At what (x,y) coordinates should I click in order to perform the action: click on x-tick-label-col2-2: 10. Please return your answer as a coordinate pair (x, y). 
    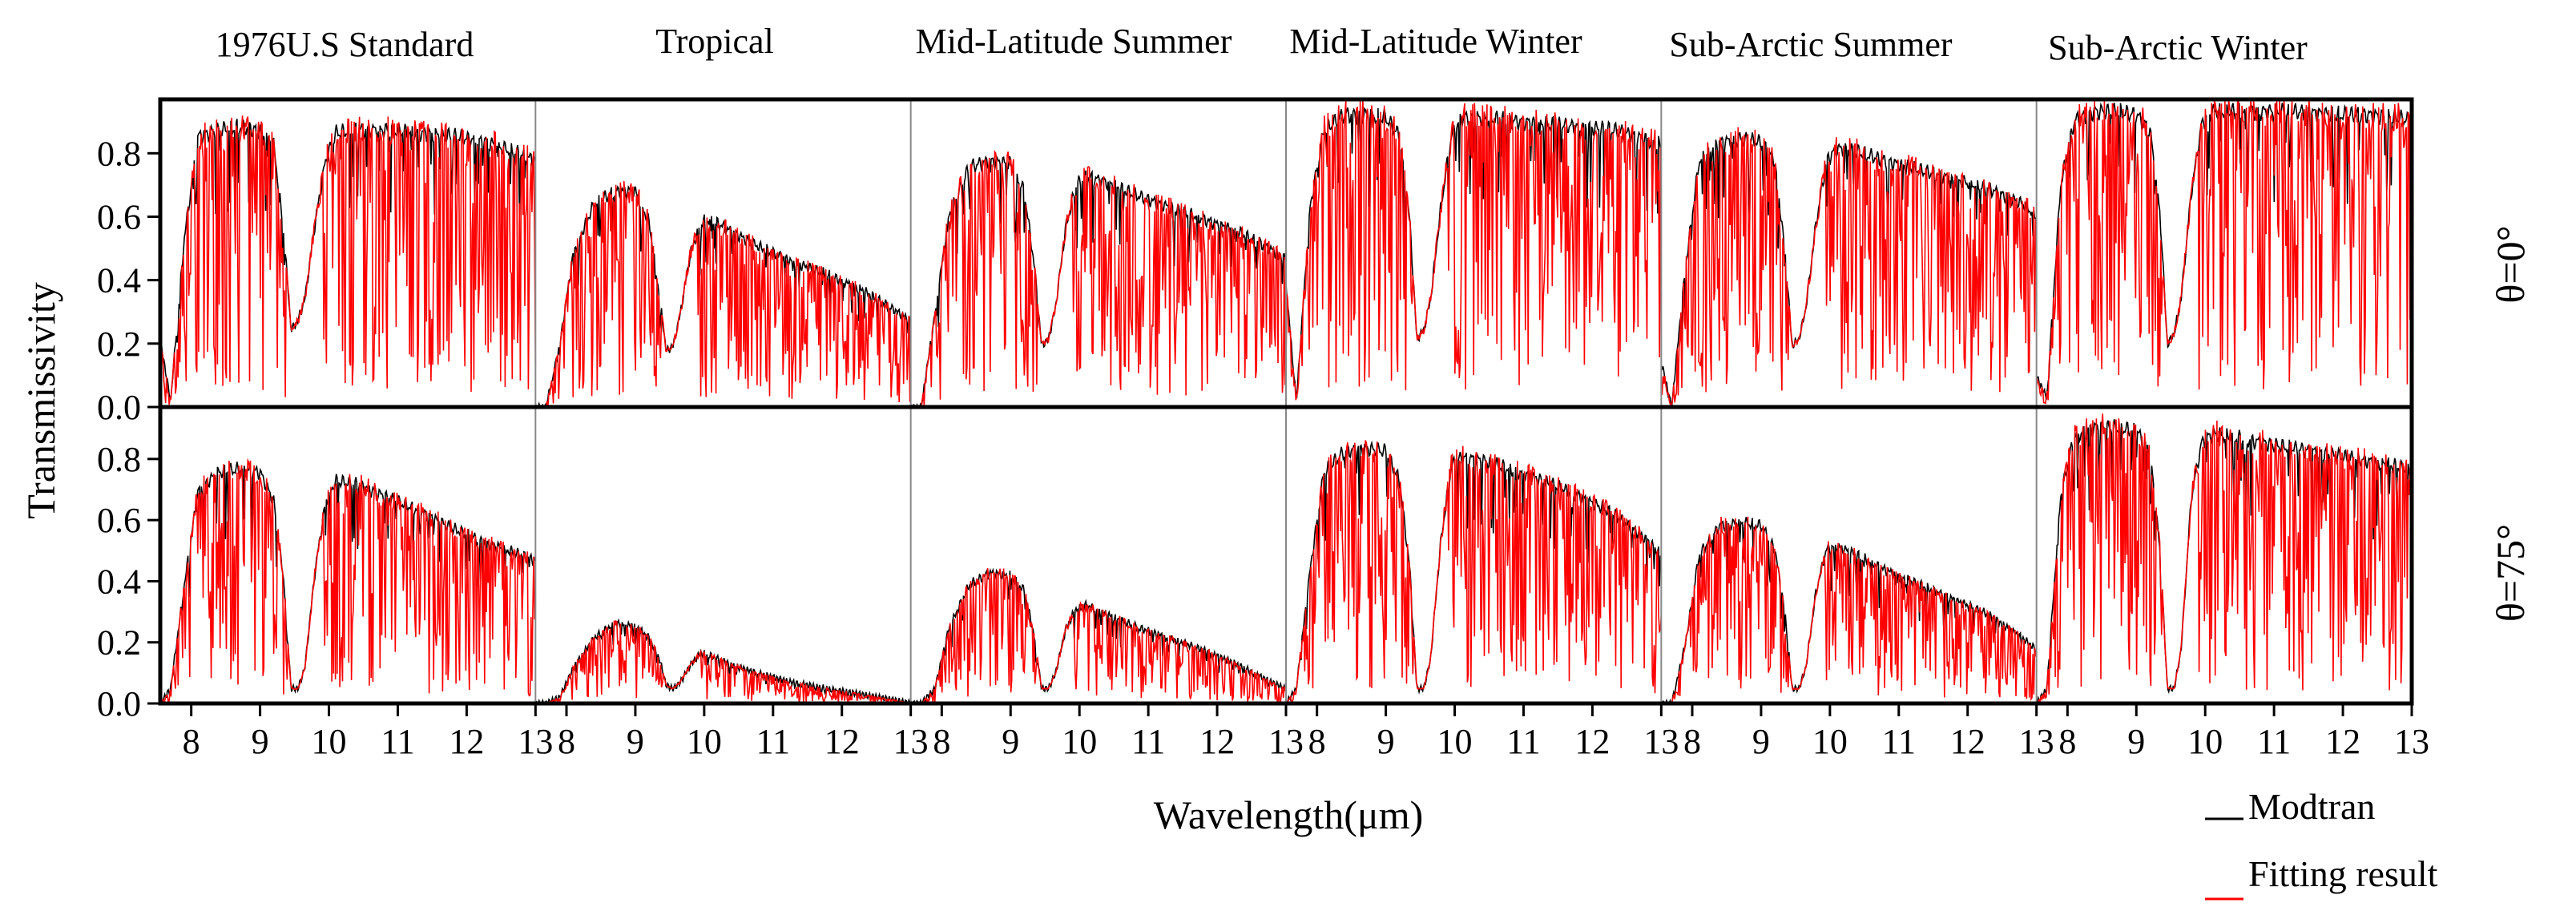
    Looking at the image, I should click on (704, 741).